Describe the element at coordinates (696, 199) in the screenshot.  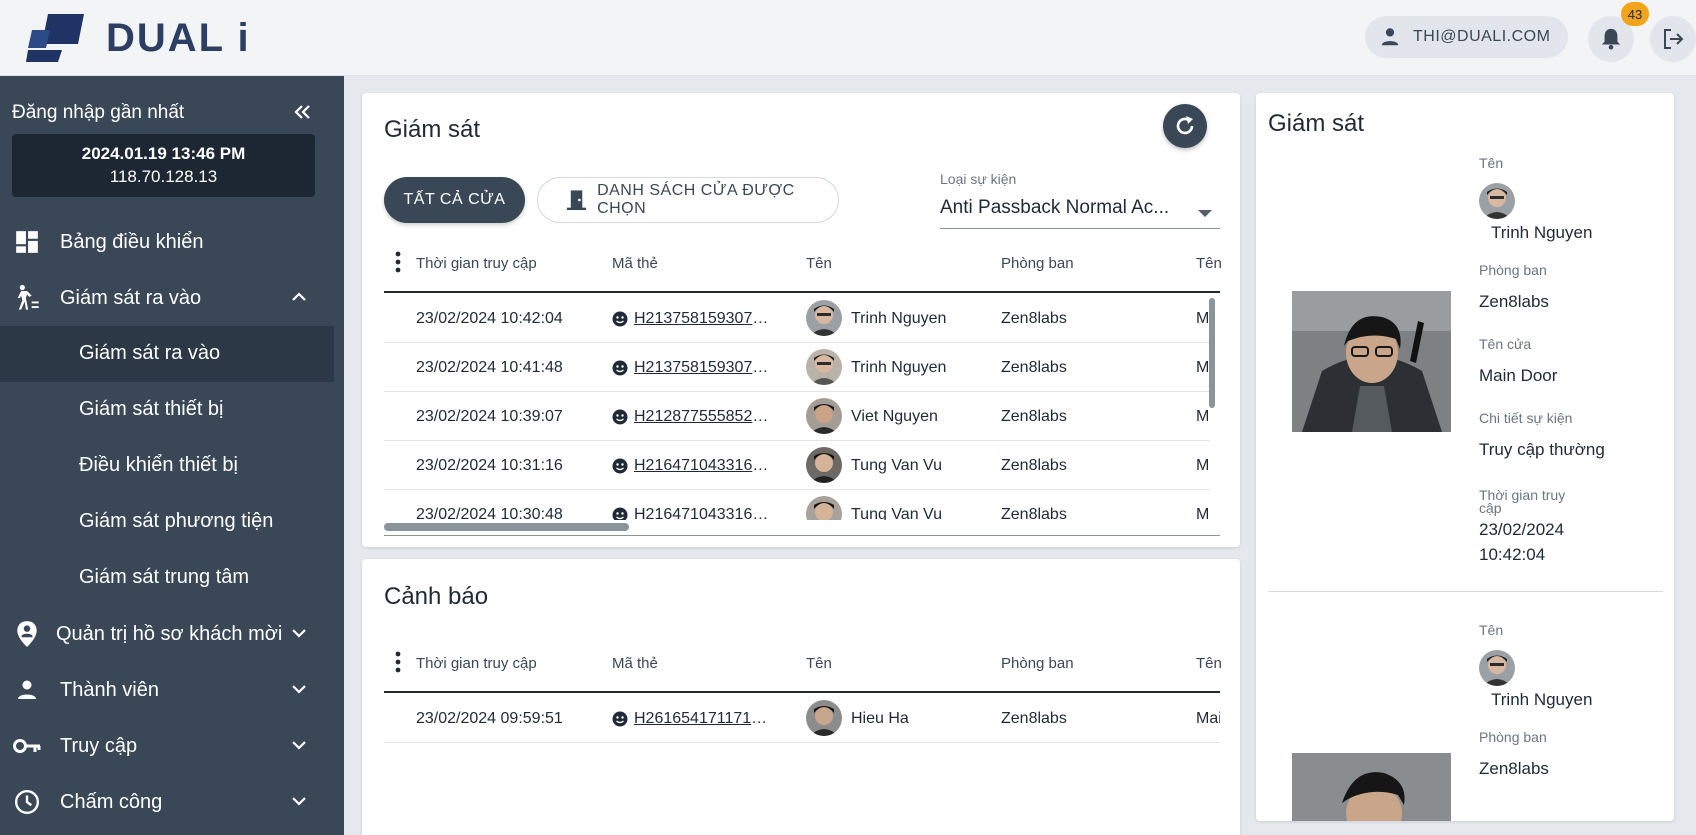
I see `selected-doors-label: DANH SÁCH CỬA ĐƯỢC CHỌN` at that location.